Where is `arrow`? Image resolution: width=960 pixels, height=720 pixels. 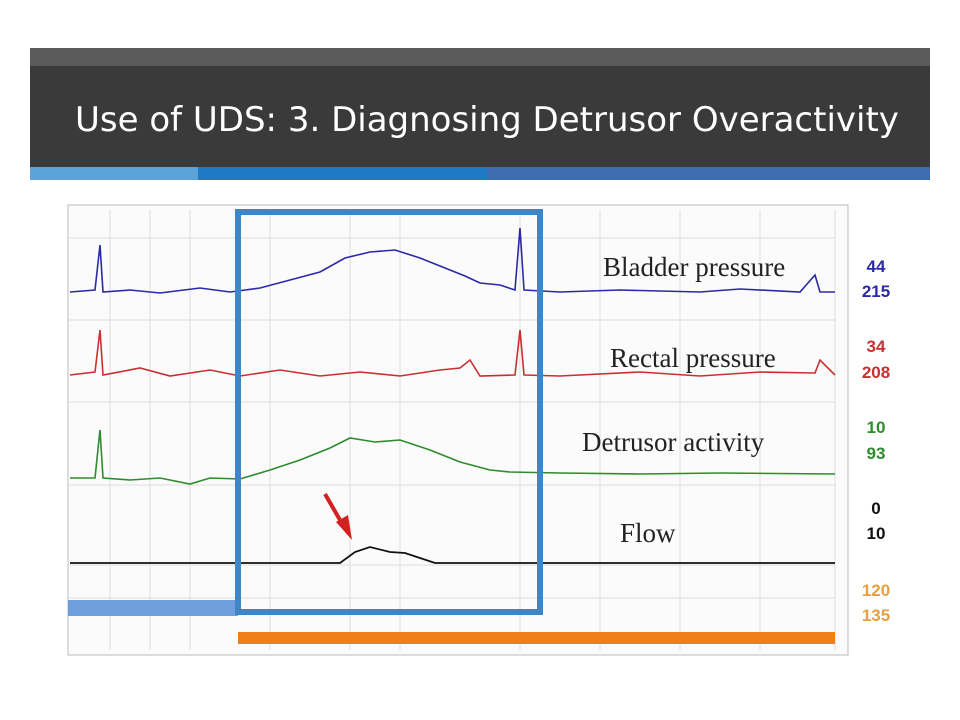
arrow is located at coordinates (332, 507).